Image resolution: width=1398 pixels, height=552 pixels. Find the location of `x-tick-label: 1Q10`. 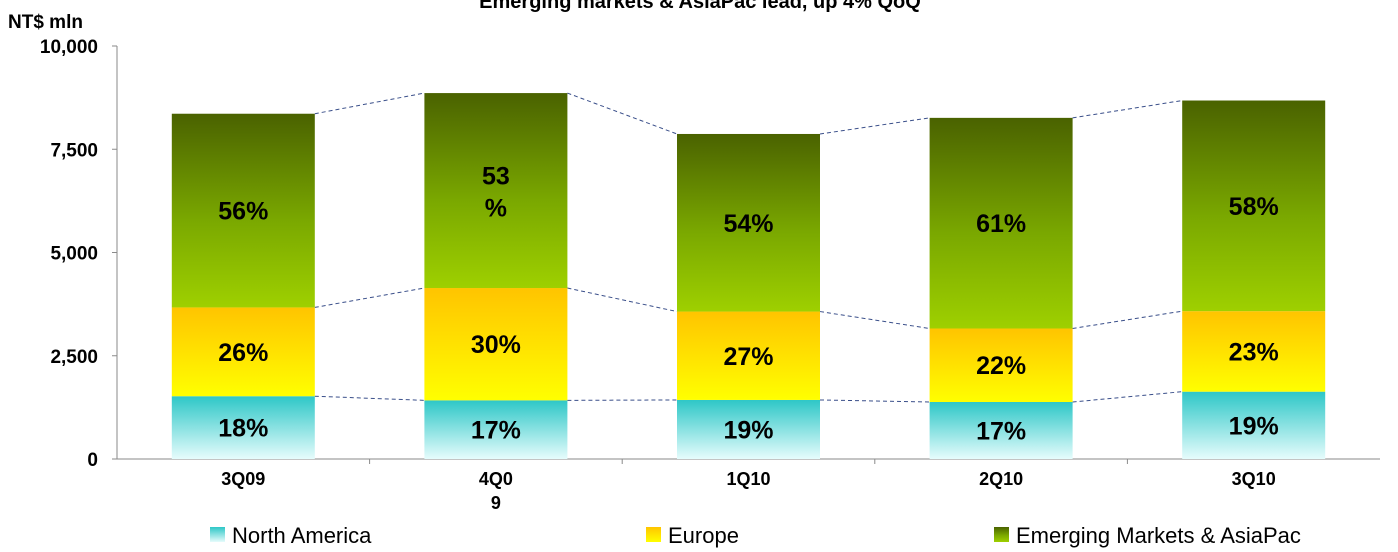

x-tick-label: 1Q10 is located at coordinates (748, 479).